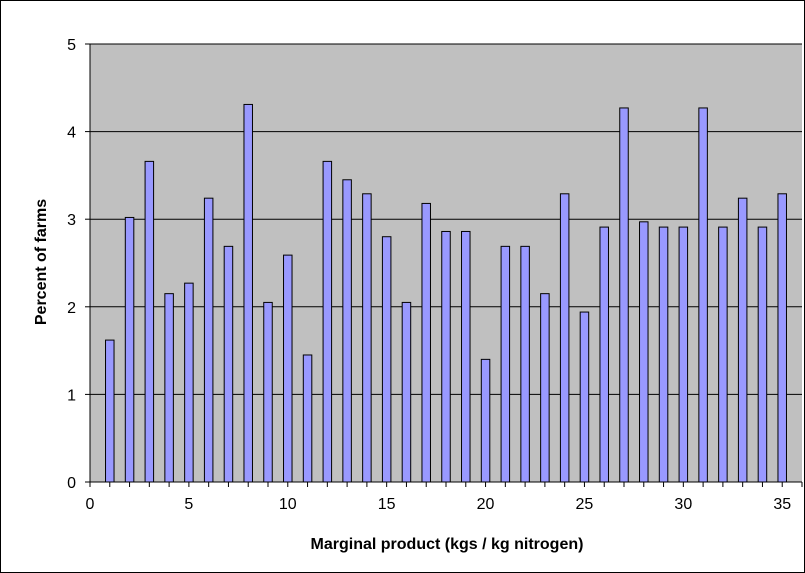  I want to click on y-tick-label: 5, so click(71, 45).